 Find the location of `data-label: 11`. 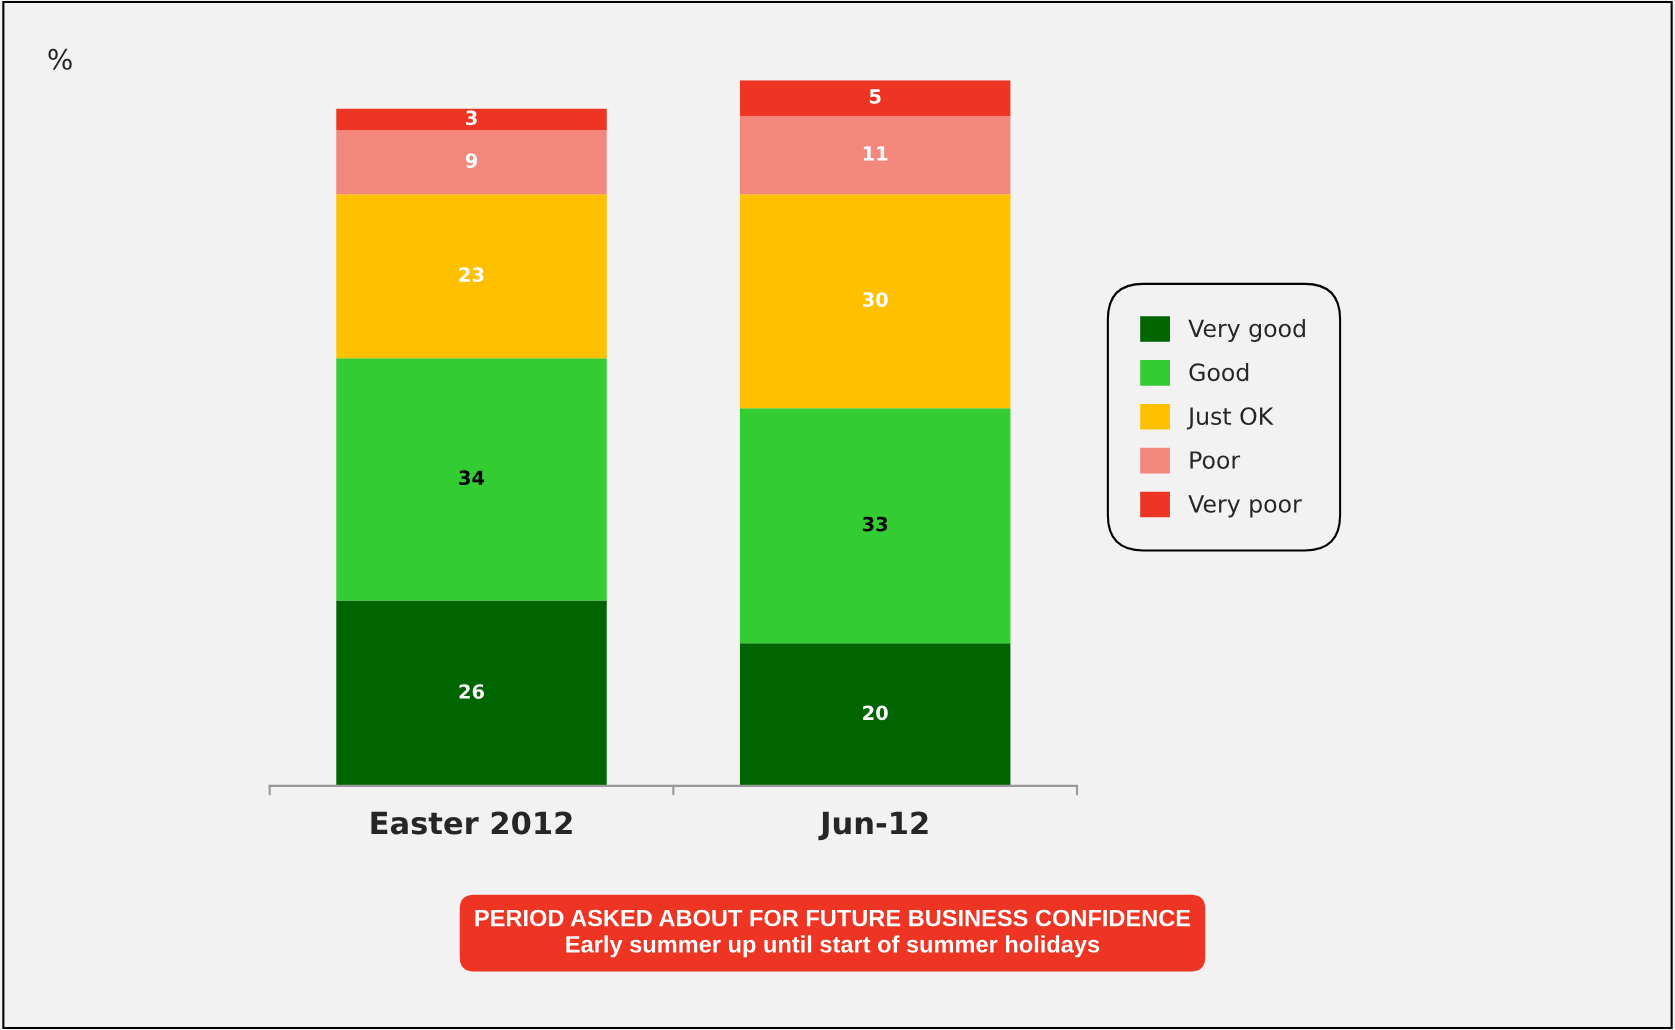

data-label: 11 is located at coordinates (875, 153).